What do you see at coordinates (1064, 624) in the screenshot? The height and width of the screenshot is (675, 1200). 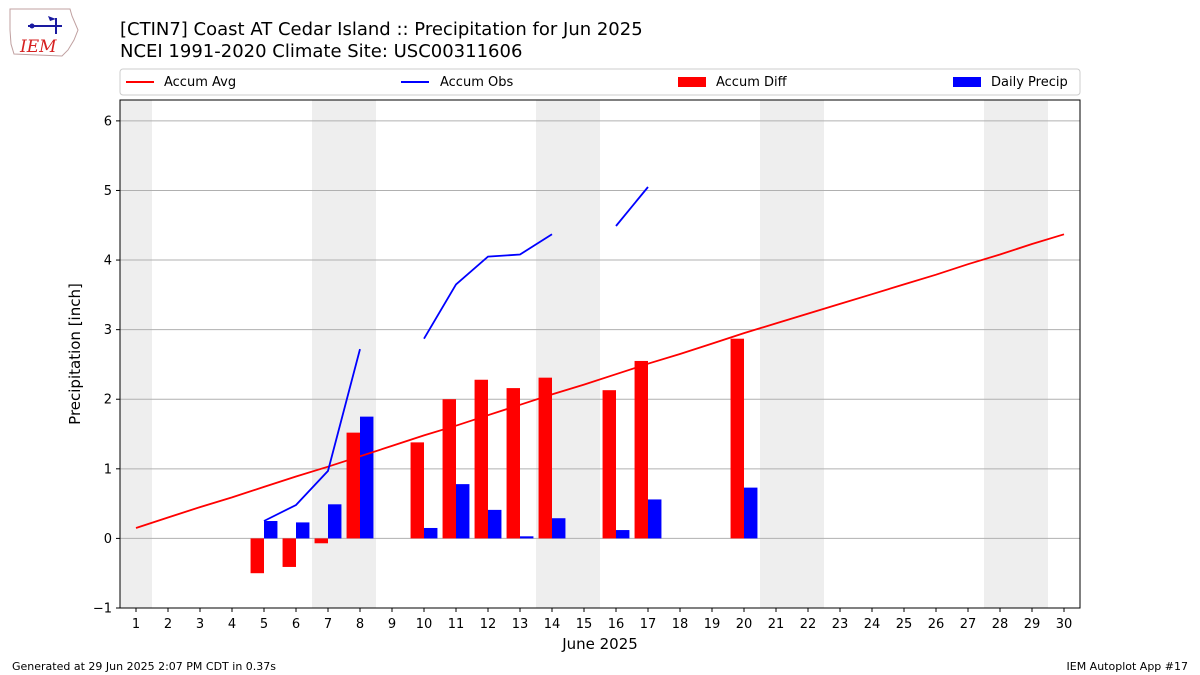 I see `x-tick-label: 30` at bounding box center [1064, 624].